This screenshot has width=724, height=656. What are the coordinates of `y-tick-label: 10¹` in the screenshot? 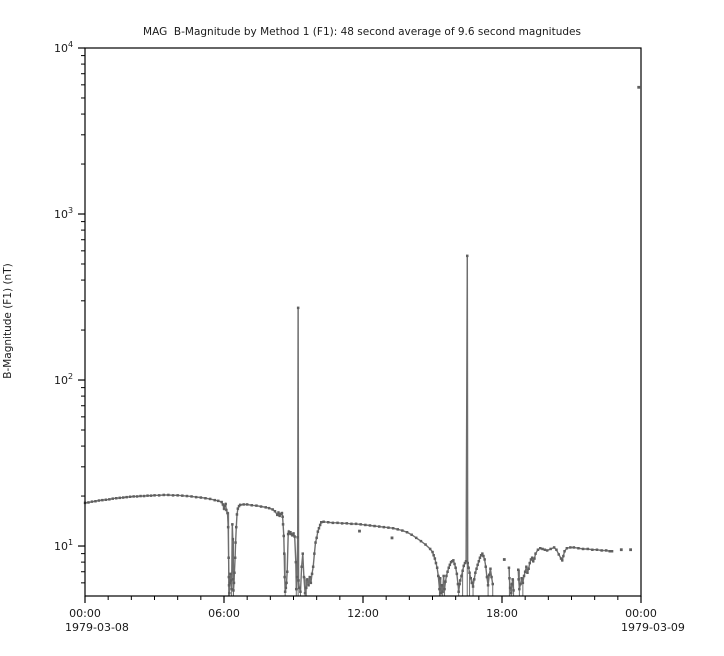 It's located at (63, 545).